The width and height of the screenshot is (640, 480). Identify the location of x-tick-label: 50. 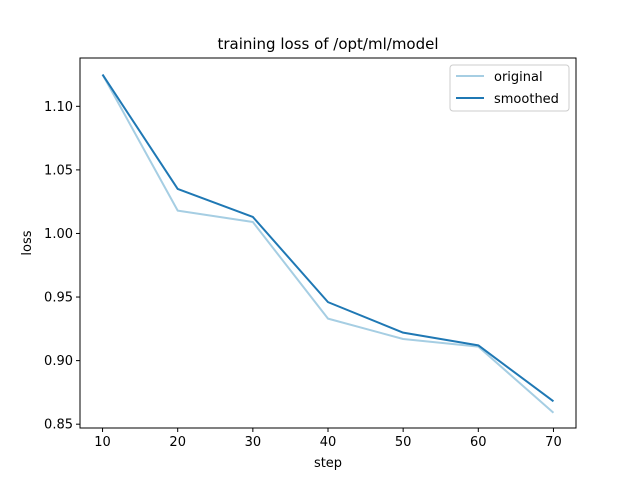
(403, 442).